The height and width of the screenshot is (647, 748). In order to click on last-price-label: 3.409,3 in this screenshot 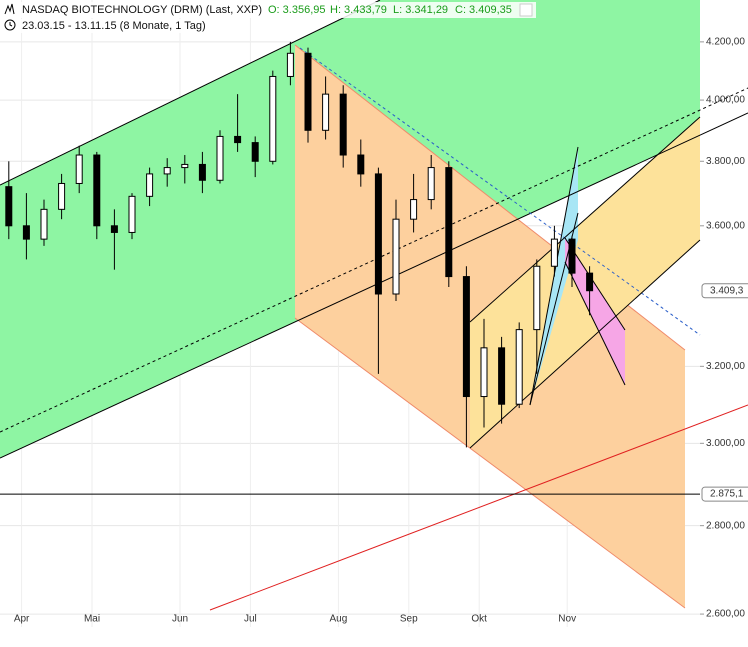, I will do `click(727, 290)`.